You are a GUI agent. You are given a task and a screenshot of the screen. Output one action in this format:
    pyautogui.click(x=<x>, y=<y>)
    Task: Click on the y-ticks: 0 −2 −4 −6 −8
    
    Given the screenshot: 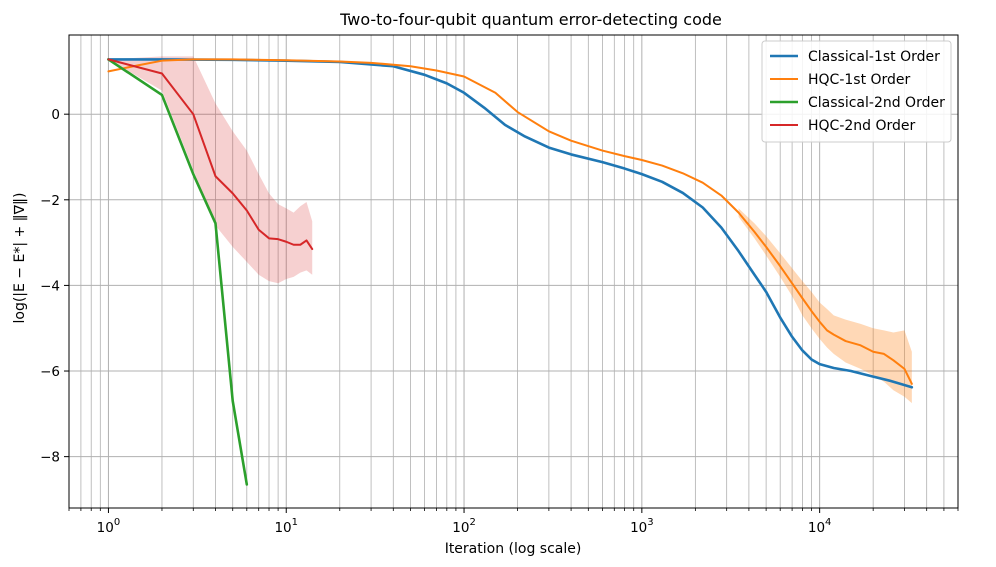 What is the action you would take?
    pyautogui.click(x=54, y=286)
    